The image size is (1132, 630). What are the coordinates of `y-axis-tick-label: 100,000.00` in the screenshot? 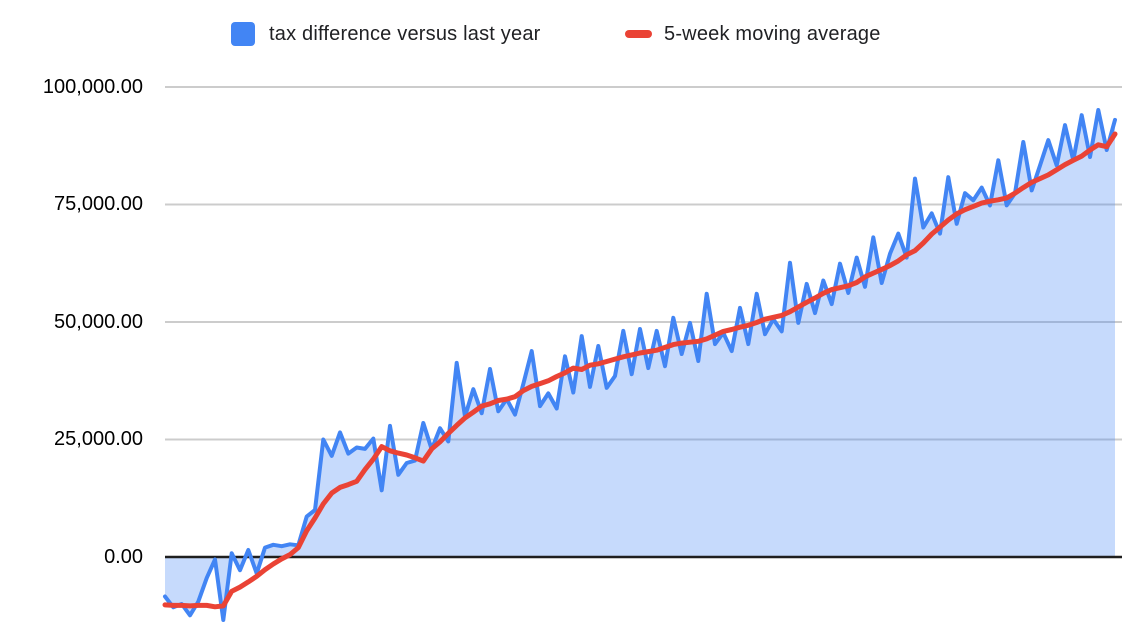 It's located at (92, 87).